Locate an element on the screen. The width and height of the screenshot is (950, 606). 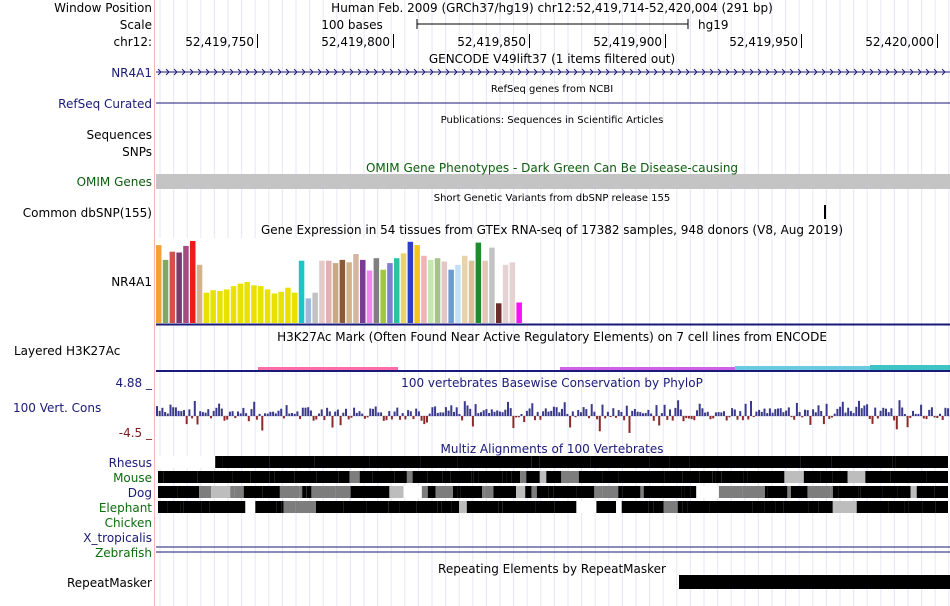
repeatmasker-label: RepeatMasker is located at coordinates (109, 583).